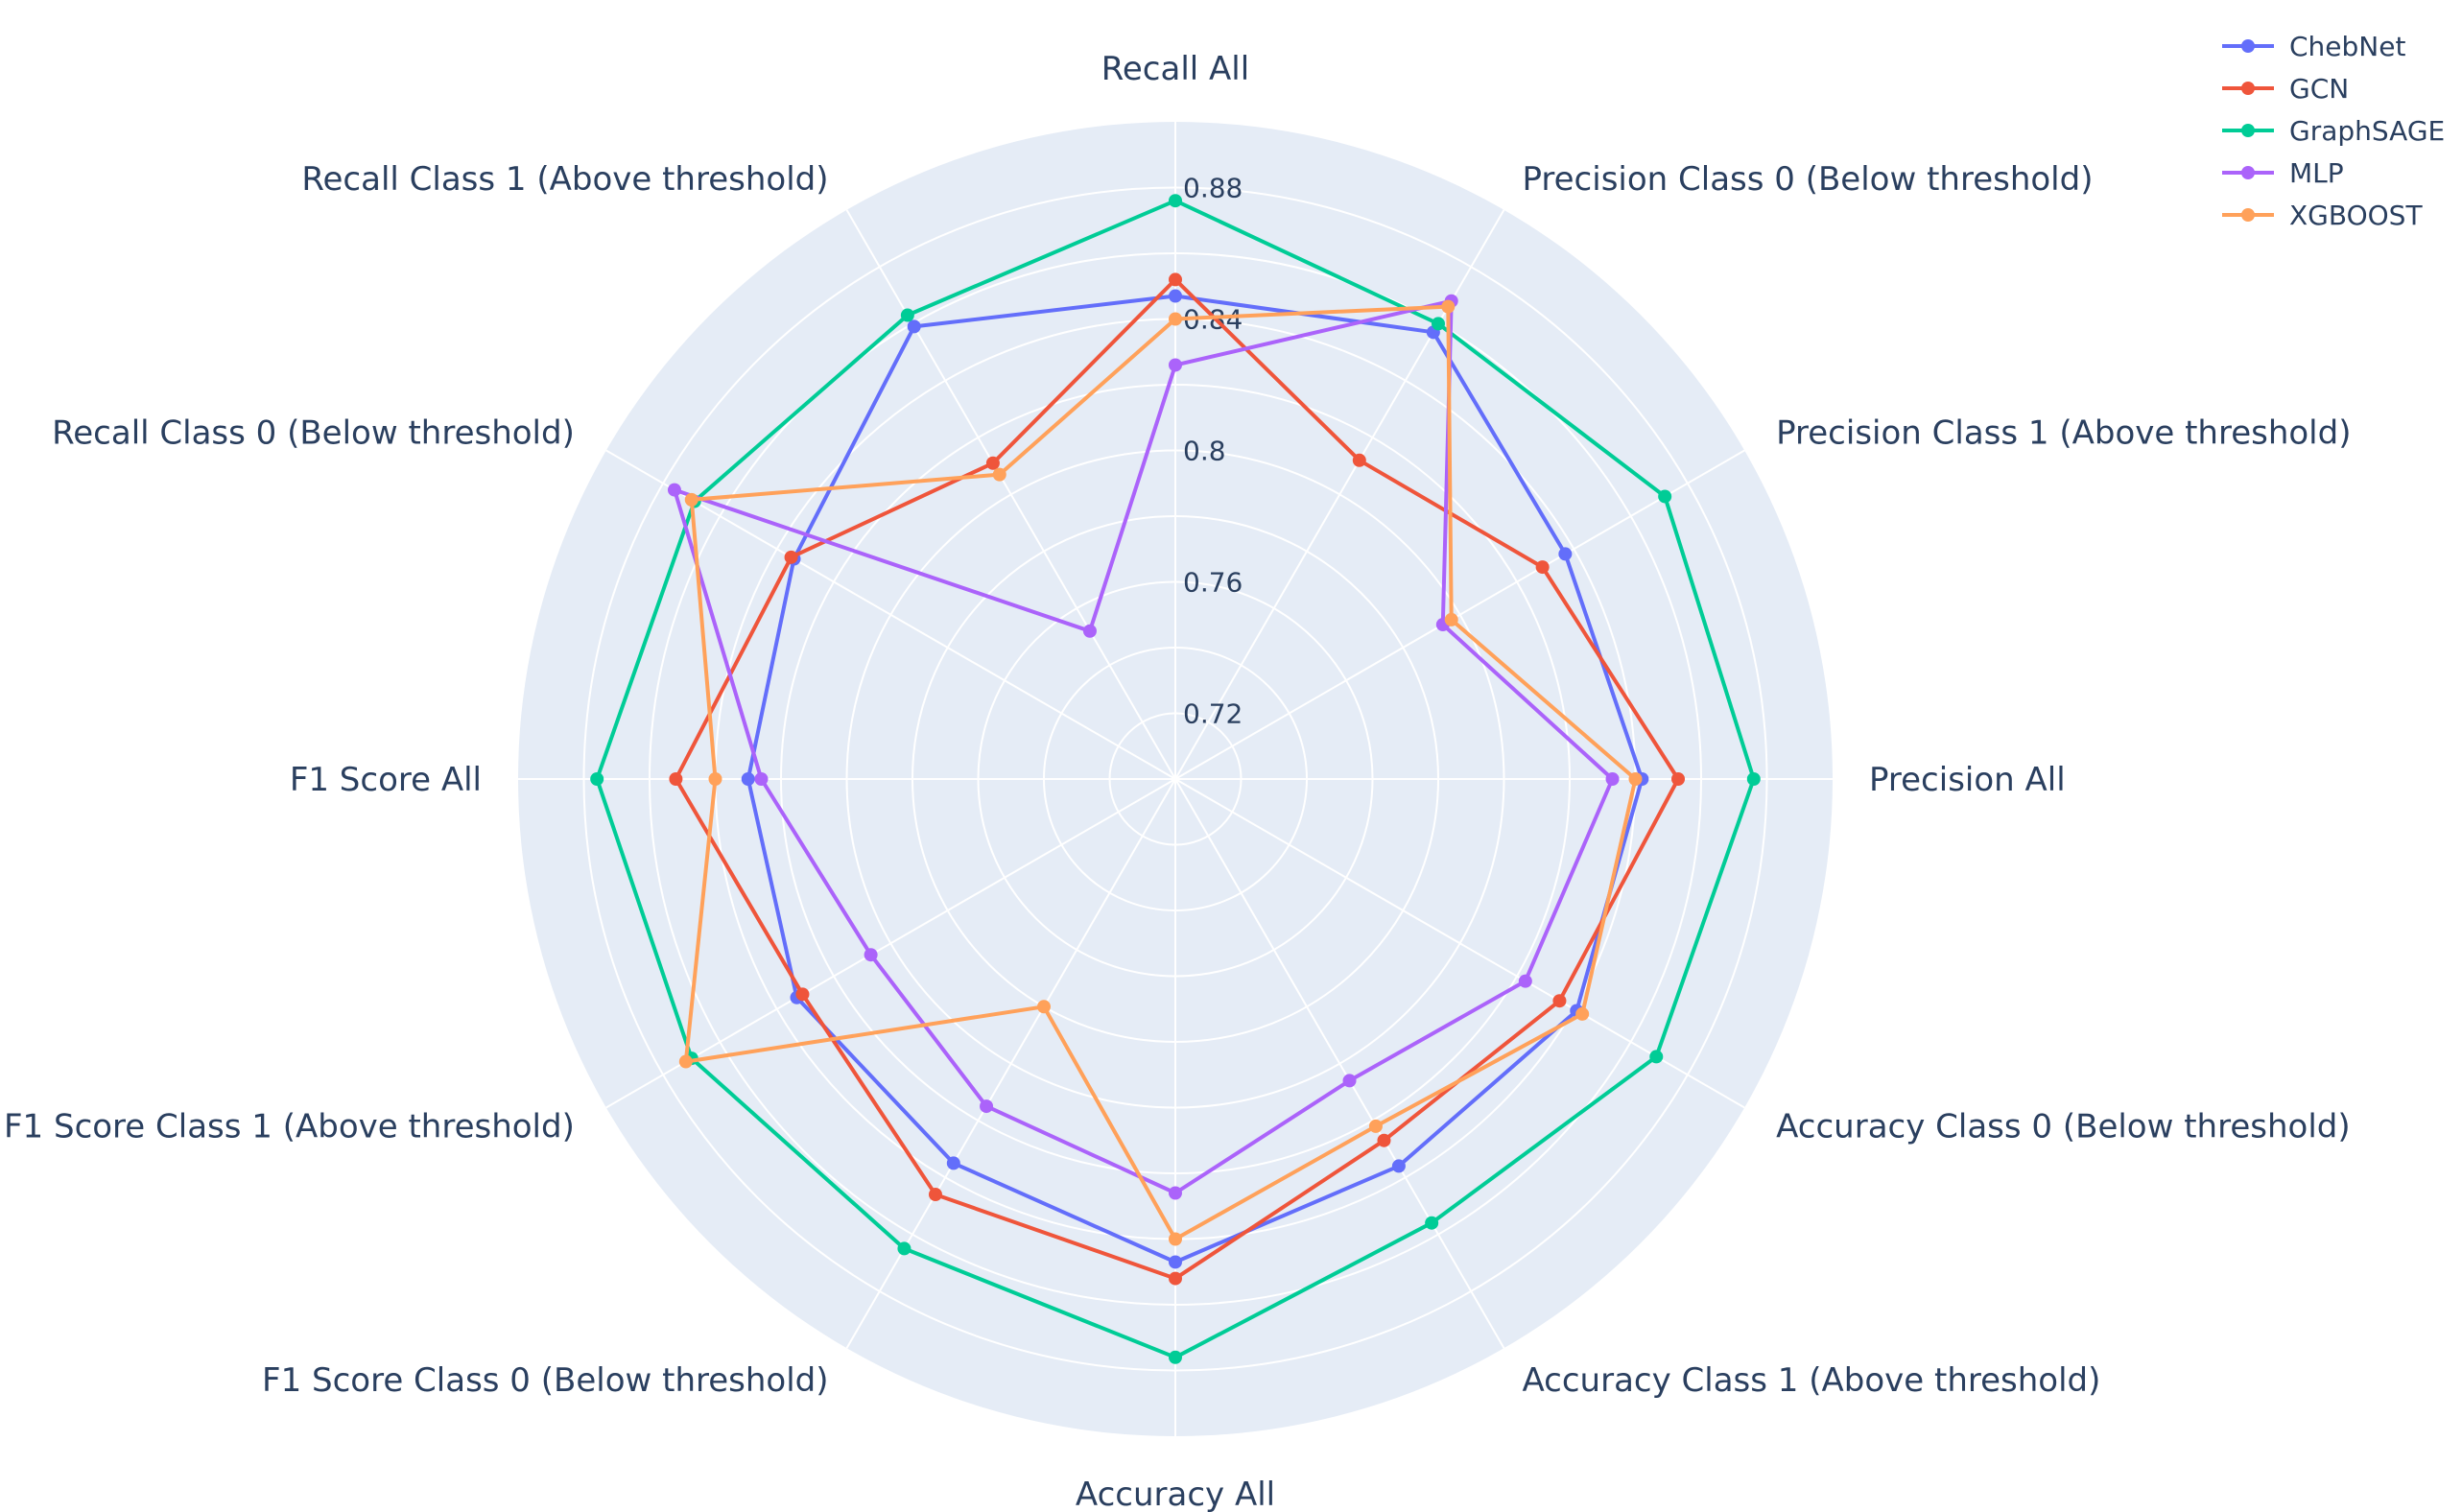 The height and width of the screenshot is (1512, 2462). I want to click on data-point-xgboost-recall-class-0-below-threshold, so click(691, 499).